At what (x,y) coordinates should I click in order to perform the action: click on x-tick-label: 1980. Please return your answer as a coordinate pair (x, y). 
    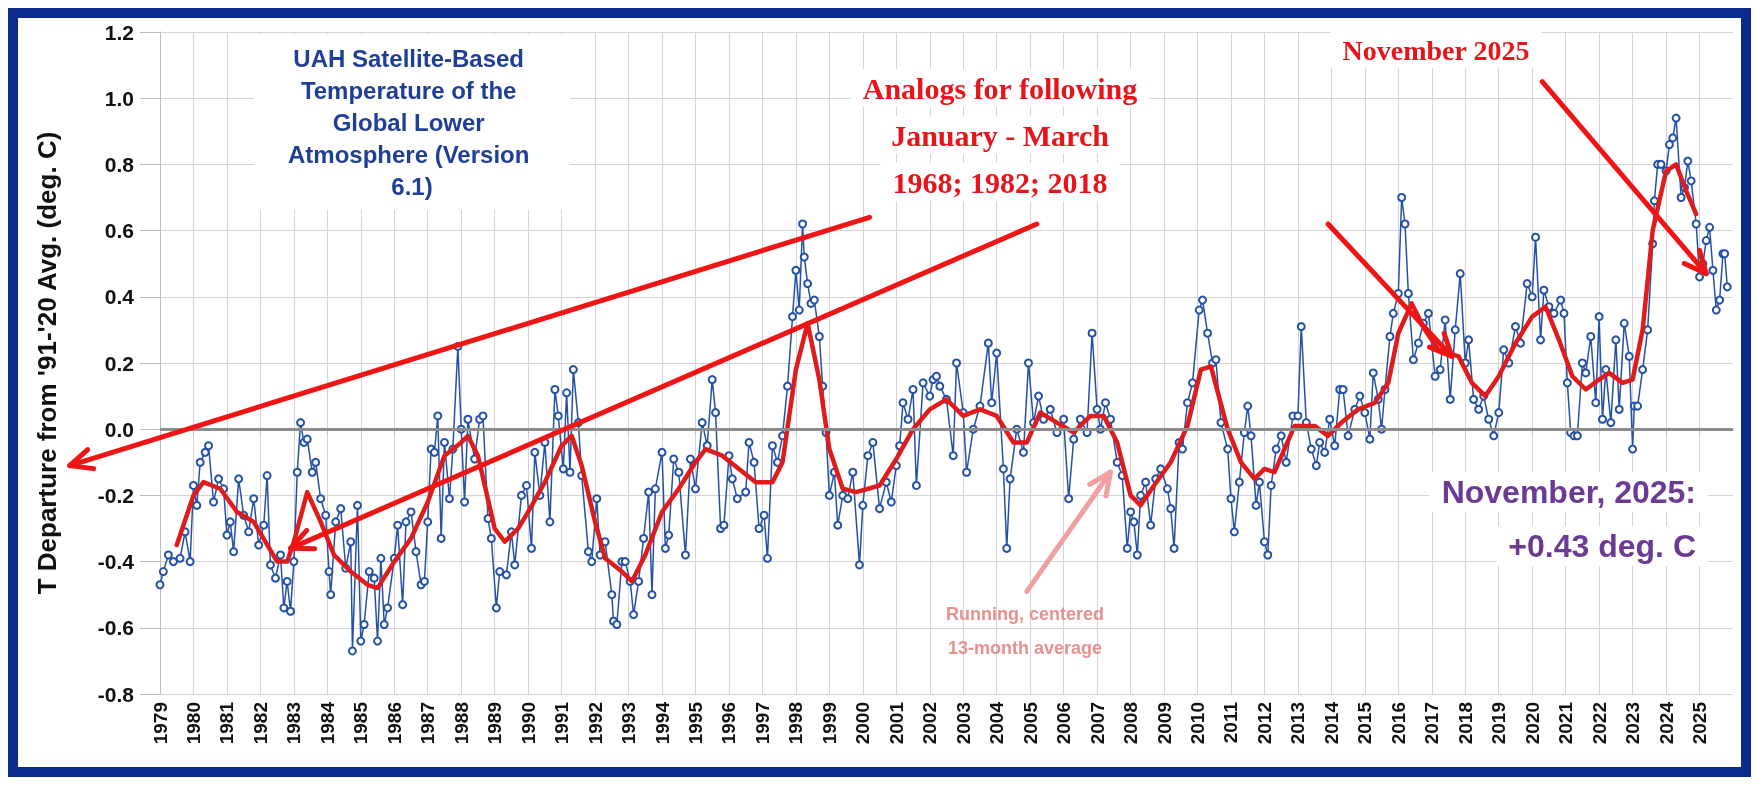
    Looking at the image, I should click on (193, 723).